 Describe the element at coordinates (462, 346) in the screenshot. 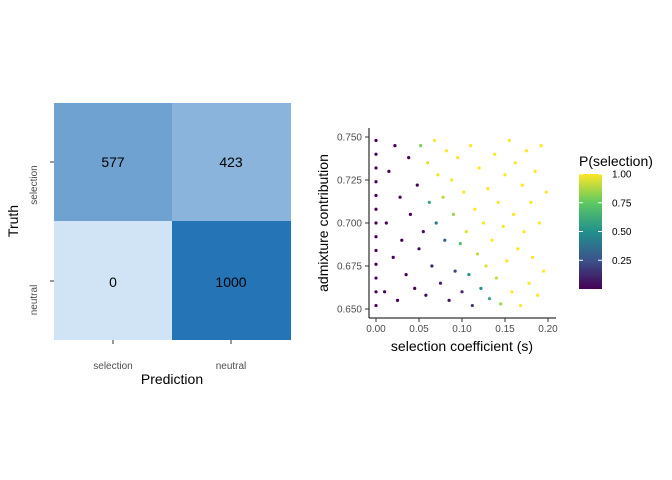

I see `scatter-x-axis-title: selection coefficient (s)` at that location.